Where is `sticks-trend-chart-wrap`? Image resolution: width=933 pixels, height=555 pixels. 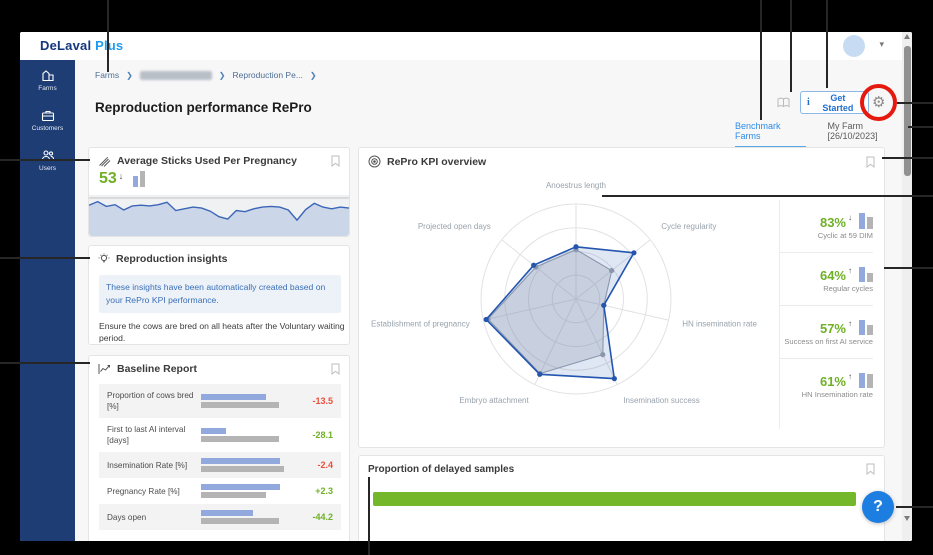 sticks-trend-chart-wrap is located at coordinates (219, 215).